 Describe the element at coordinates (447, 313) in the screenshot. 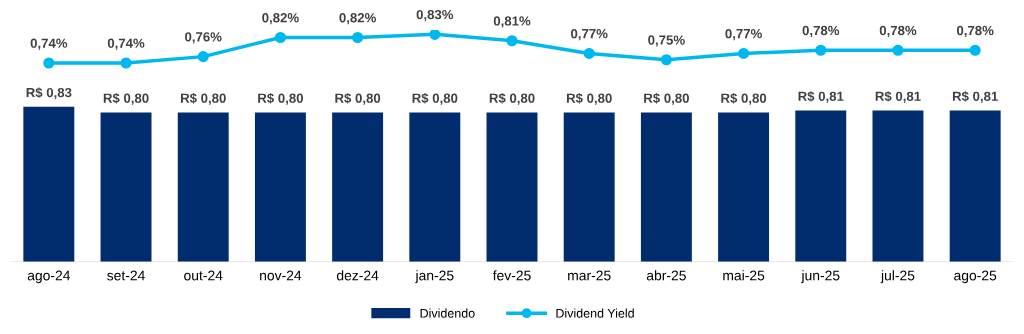

I see `legend-label: Dividendo` at that location.